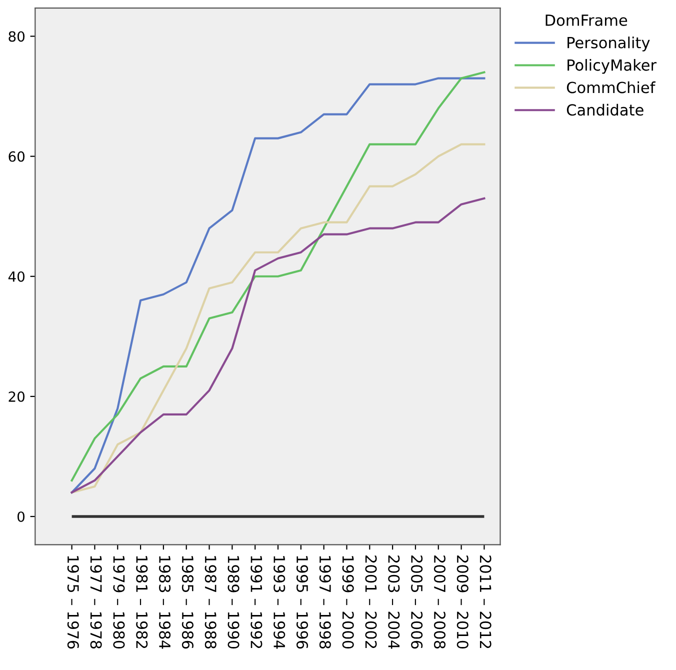 The image size is (676, 670). Describe the element at coordinates (605, 110) in the screenshot. I see `legend-label: Candidate` at that location.